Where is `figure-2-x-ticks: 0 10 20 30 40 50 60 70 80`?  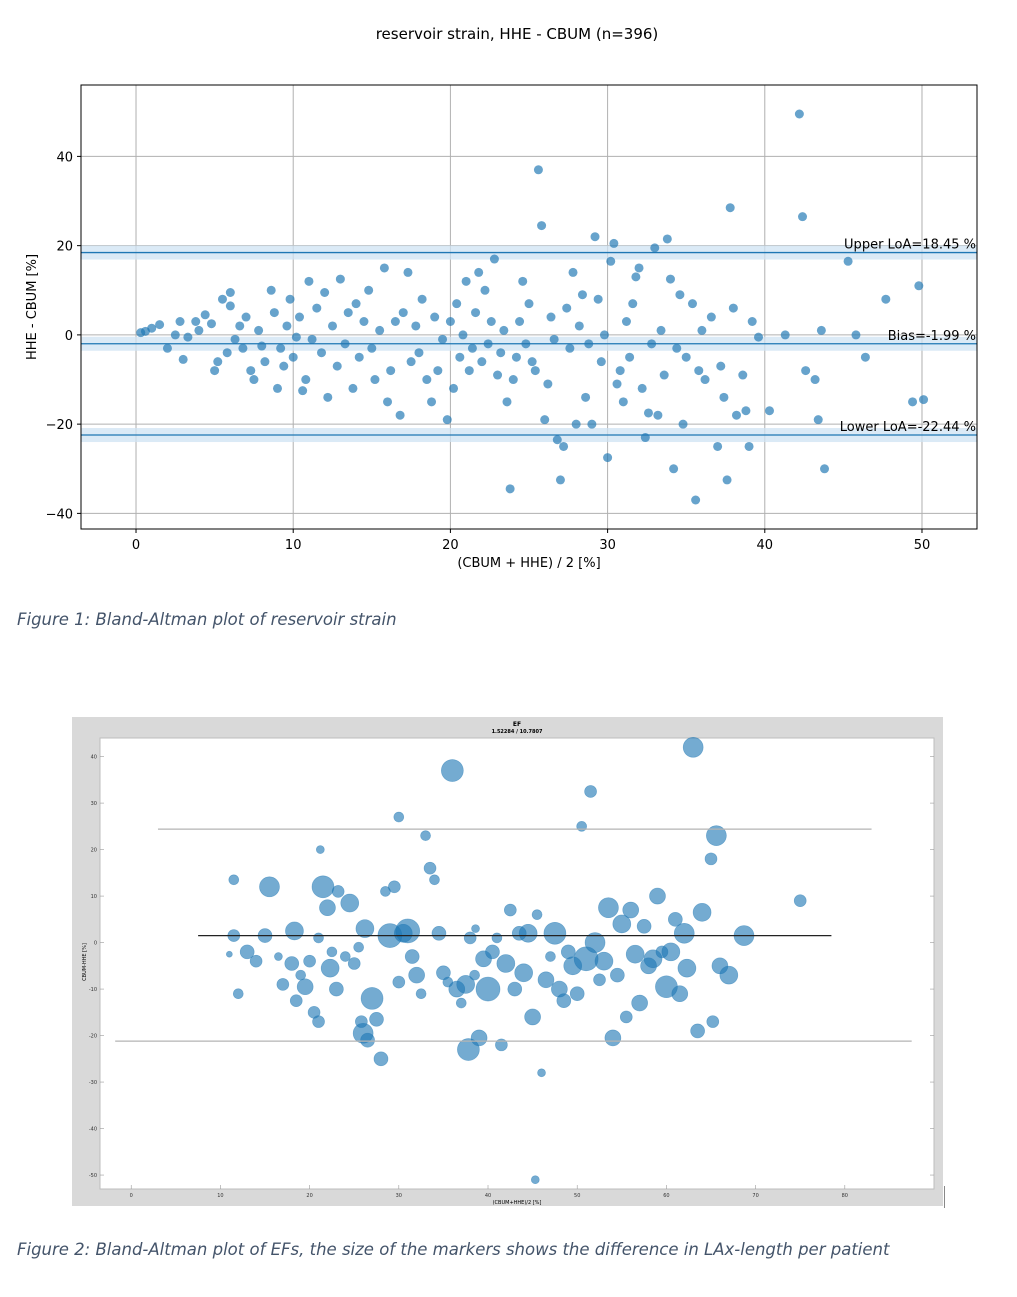
figure-2-x-ticks: 0 10 20 30 40 50 60 70 80 is located at coordinates (489, 1192).